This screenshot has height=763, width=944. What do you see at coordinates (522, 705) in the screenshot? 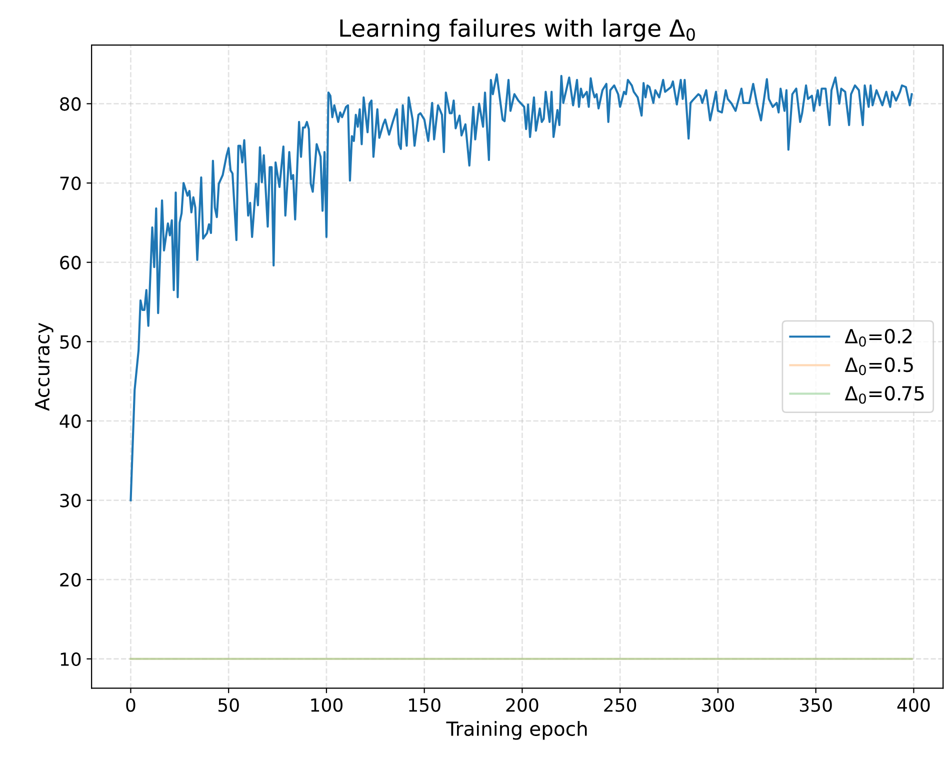
I see `x-tick-label: 200` at bounding box center [522, 705].